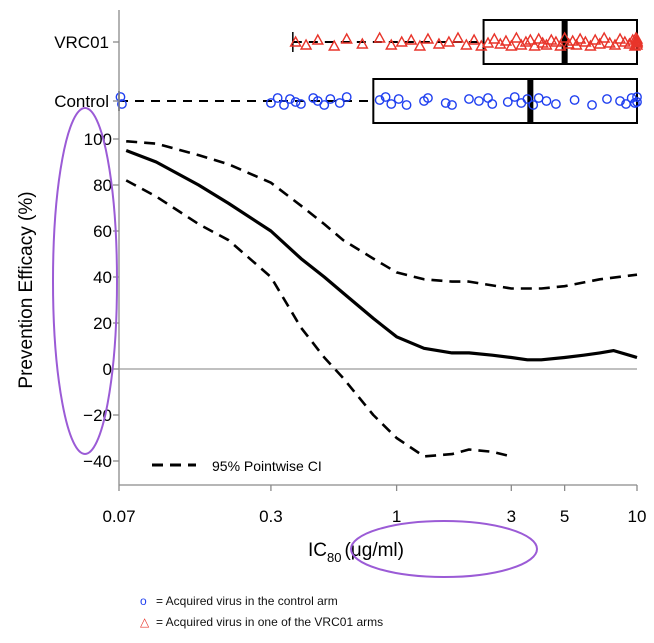 The width and height of the screenshot is (654, 643). What do you see at coordinates (379, 71) in the screenshot?
I see `strip-plots` at bounding box center [379, 71].